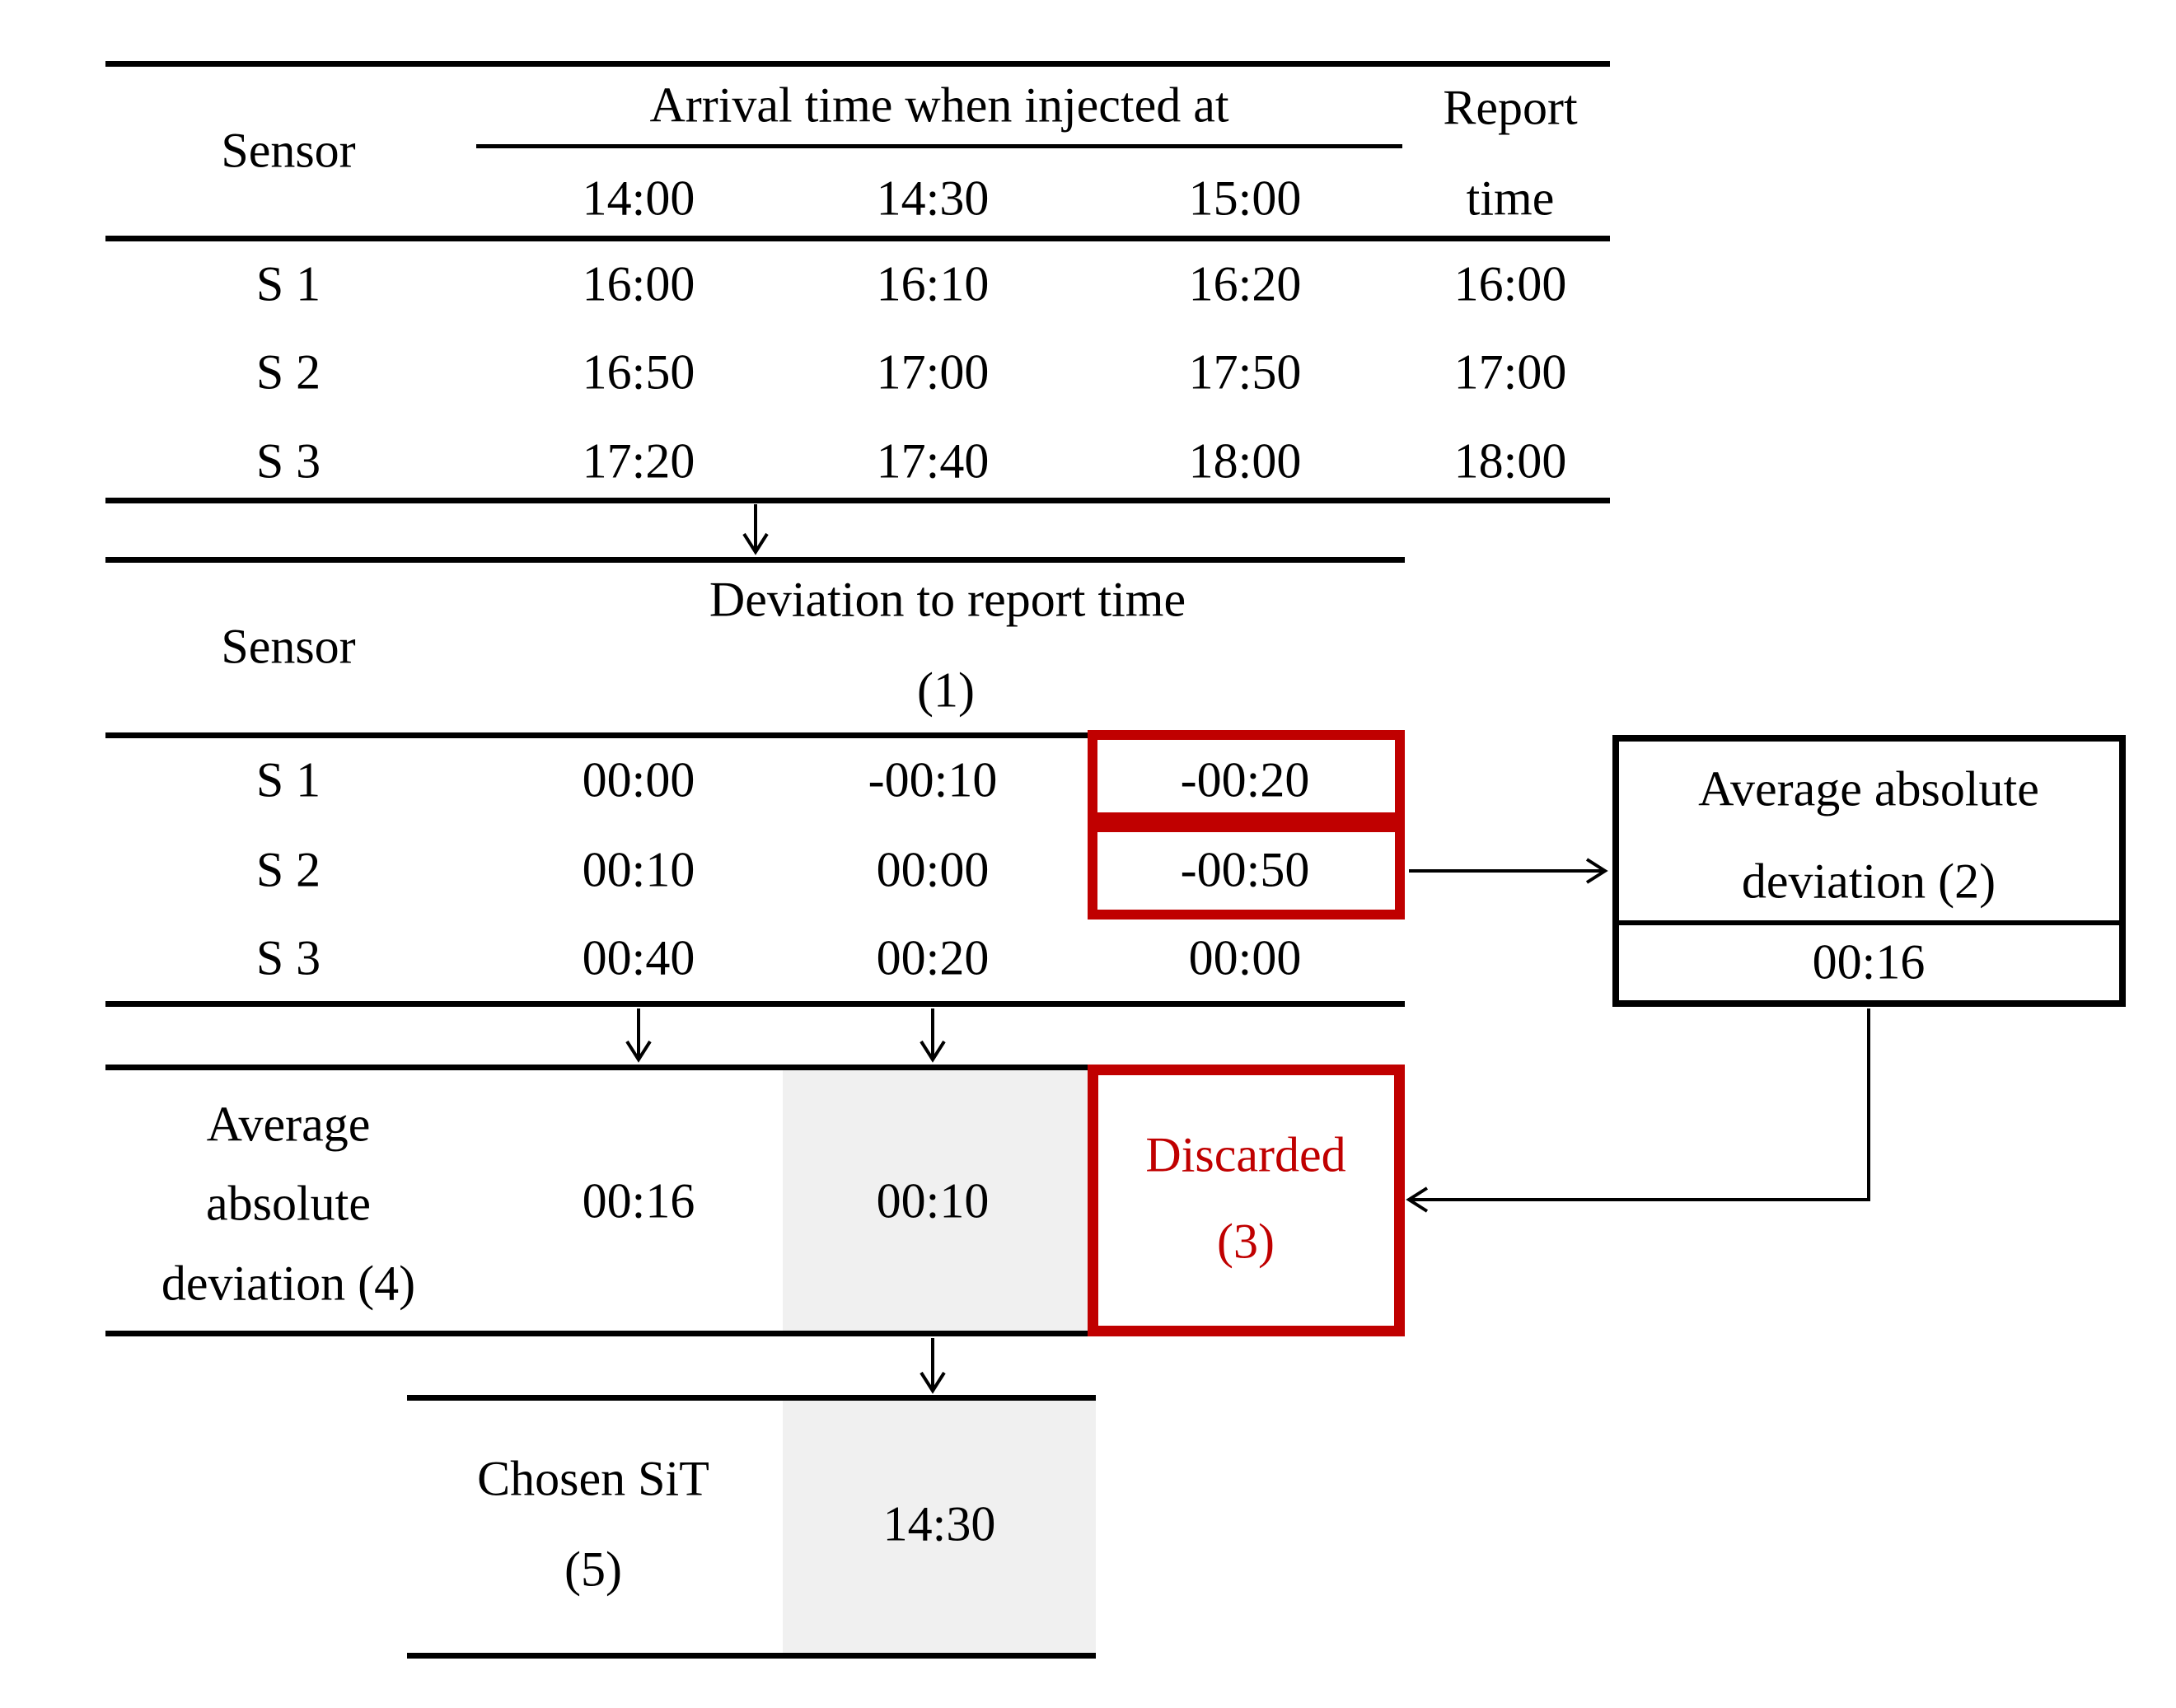 The height and width of the screenshot is (1708, 2176). What do you see at coordinates (638, 372) in the screenshot?
I see `t1-row1-cell0: 16:50` at bounding box center [638, 372].